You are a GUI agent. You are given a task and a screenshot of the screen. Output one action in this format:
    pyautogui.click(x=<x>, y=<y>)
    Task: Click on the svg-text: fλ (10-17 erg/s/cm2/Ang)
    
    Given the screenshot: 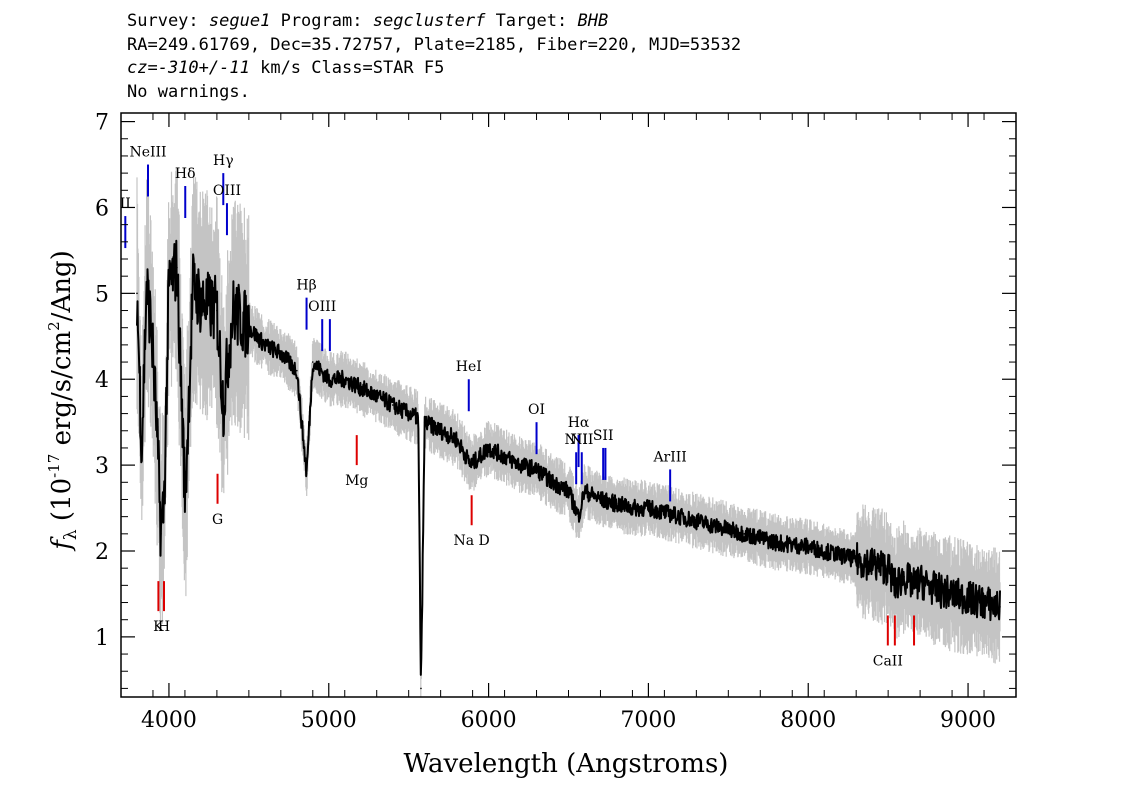 What is the action you would take?
    pyautogui.click(x=63, y=401)
    